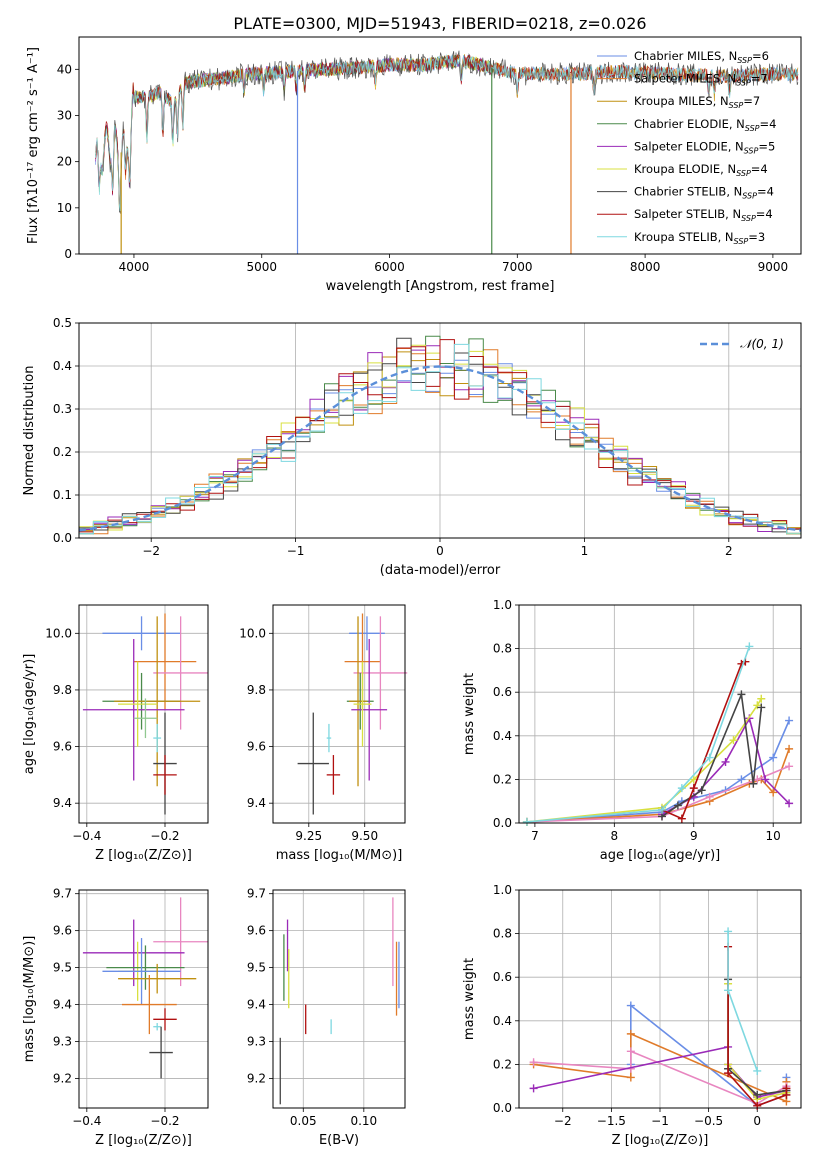  I want to click on legend-label: 𝒩(0, 1), so click(762, 344).